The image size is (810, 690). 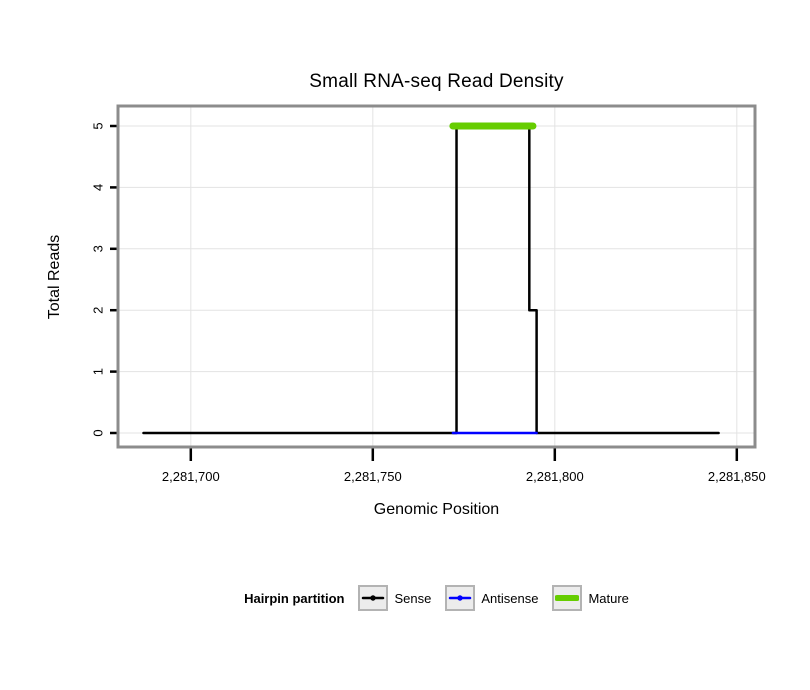 What do you see at coordinates (555, 476) in the screenshot?
I see `x-tick-label: 2,281,800` at bounding box center [555, 476].